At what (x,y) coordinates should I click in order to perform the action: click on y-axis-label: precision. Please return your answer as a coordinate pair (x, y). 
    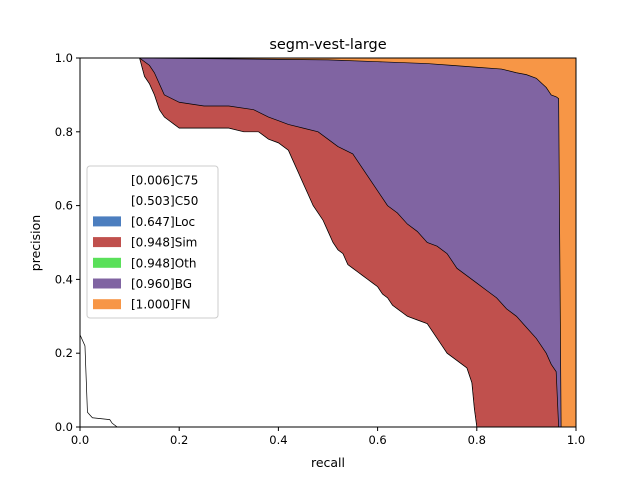
    Looking at the image, I should click on (35, 243).